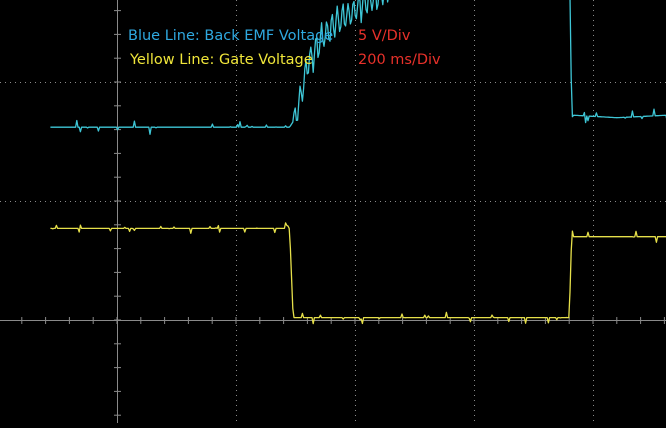 The image size is (666, 428). What do you see at coordinates (384, 36) in the screenshot?
I see `volts-per-division-label: 5 V/Div` at bounding box center [384, 36].